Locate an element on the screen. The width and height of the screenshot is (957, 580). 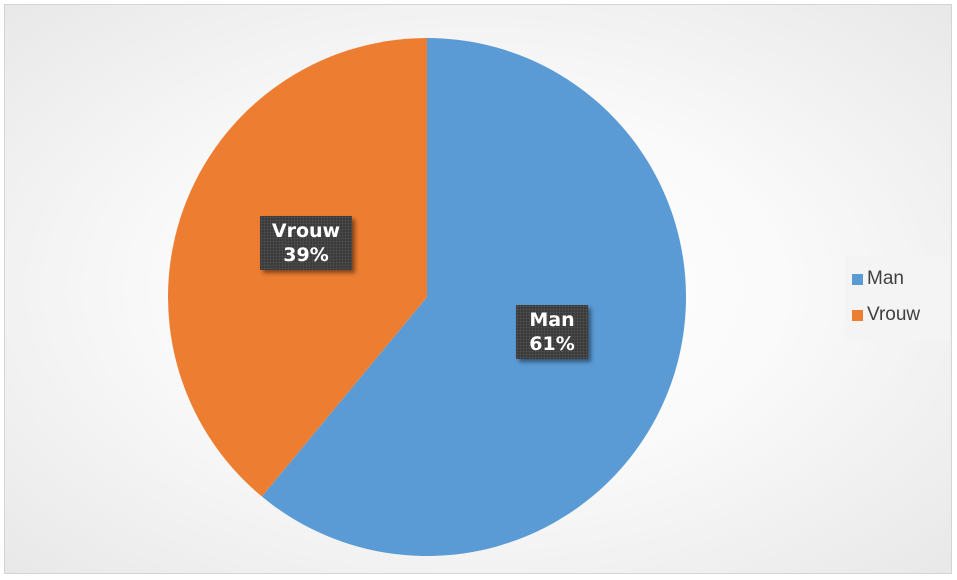
legend-swatch-man is located at coordinates (857, 279).